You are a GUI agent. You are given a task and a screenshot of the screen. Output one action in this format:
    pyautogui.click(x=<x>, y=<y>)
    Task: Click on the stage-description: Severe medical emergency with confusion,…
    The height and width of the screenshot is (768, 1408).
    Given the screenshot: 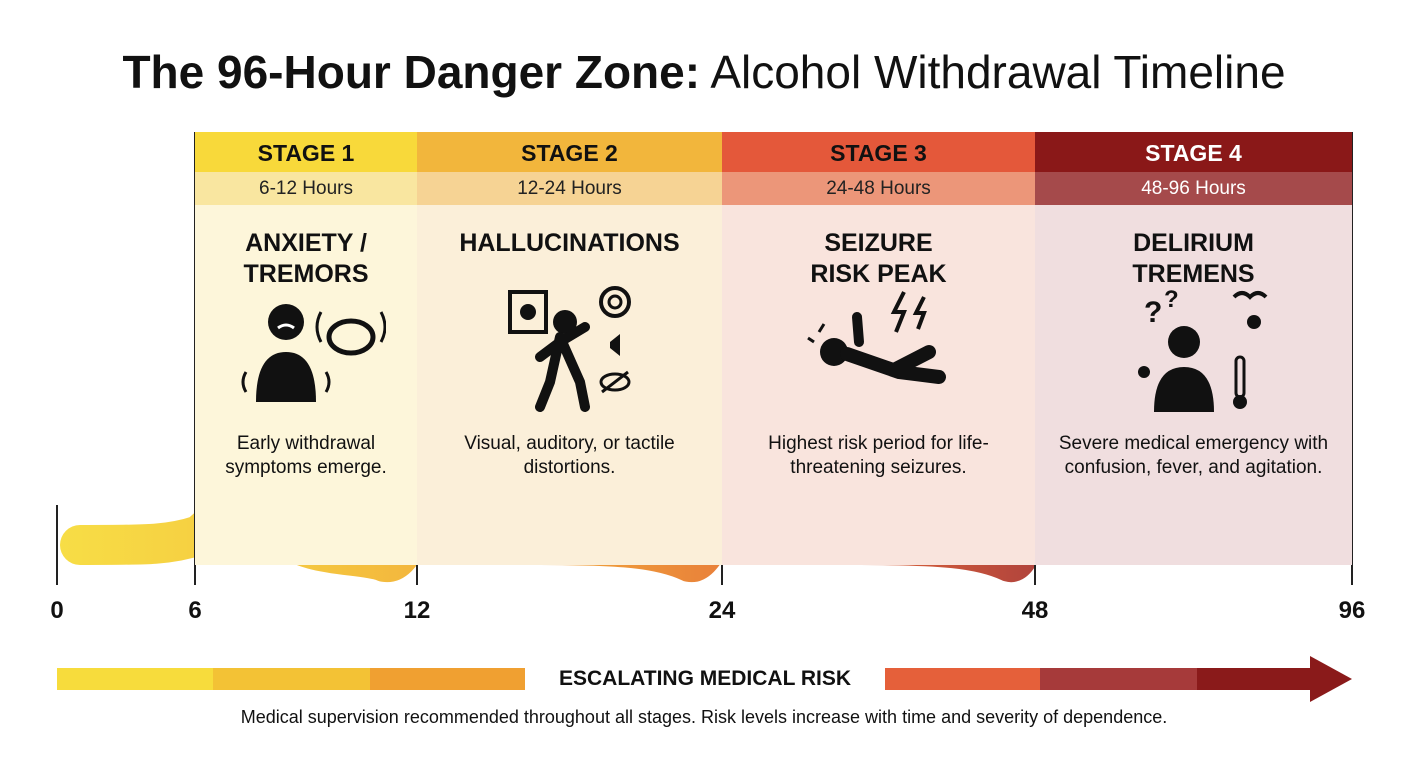 What is the action you would take?
    pyautogui.click(x=1193, y=455)
    